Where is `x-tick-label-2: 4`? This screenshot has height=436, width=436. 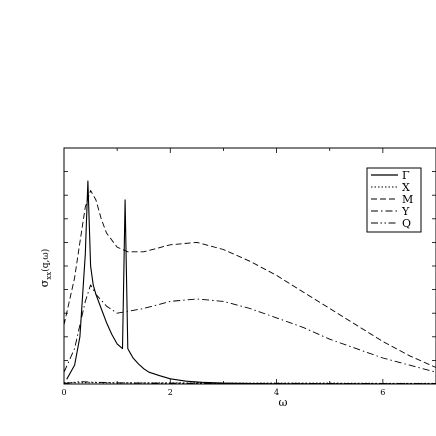 x-tick-label-2: 4 is located at coordinates (276, 392).